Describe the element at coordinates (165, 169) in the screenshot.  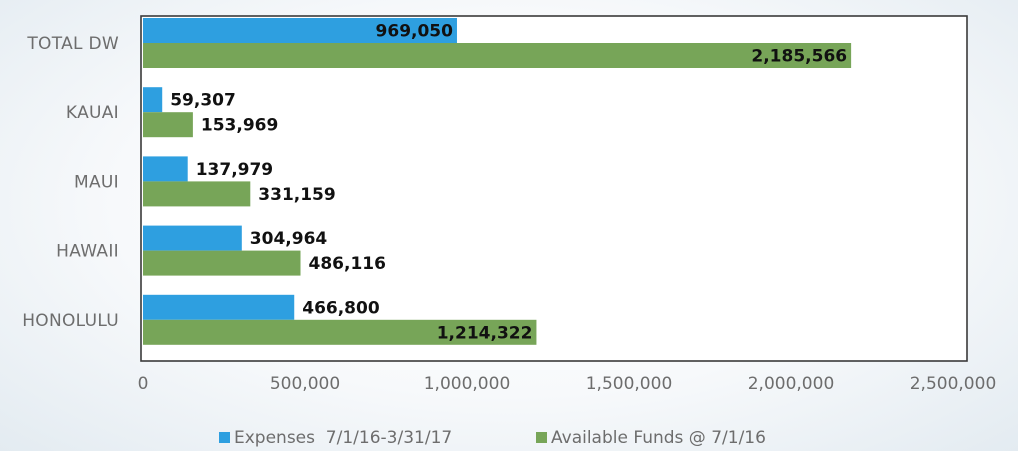
I see `bar-expenses-maui` at that location.